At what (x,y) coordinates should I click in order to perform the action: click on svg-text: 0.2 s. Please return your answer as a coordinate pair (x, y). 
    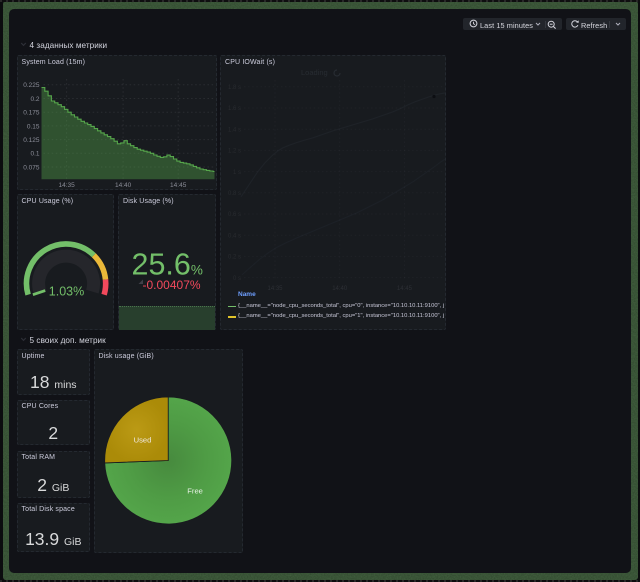
    Looking at the image, I should click on (234, 258).